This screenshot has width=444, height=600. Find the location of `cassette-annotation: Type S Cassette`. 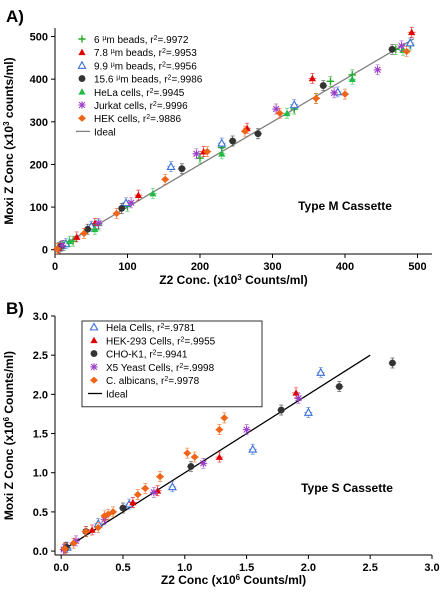

cassette-annotation: Type S Cassette is located at coordinates (347, 488).